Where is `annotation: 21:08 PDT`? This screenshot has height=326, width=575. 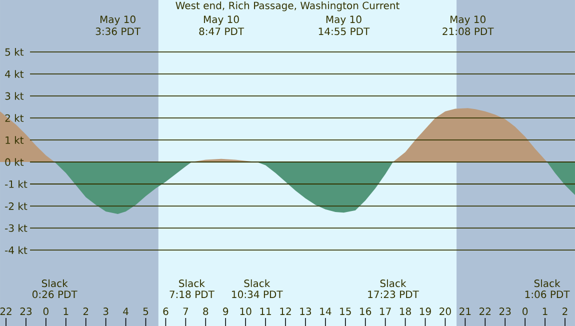
annotation: 21:08 PDT is located at coordinates (468, 32).